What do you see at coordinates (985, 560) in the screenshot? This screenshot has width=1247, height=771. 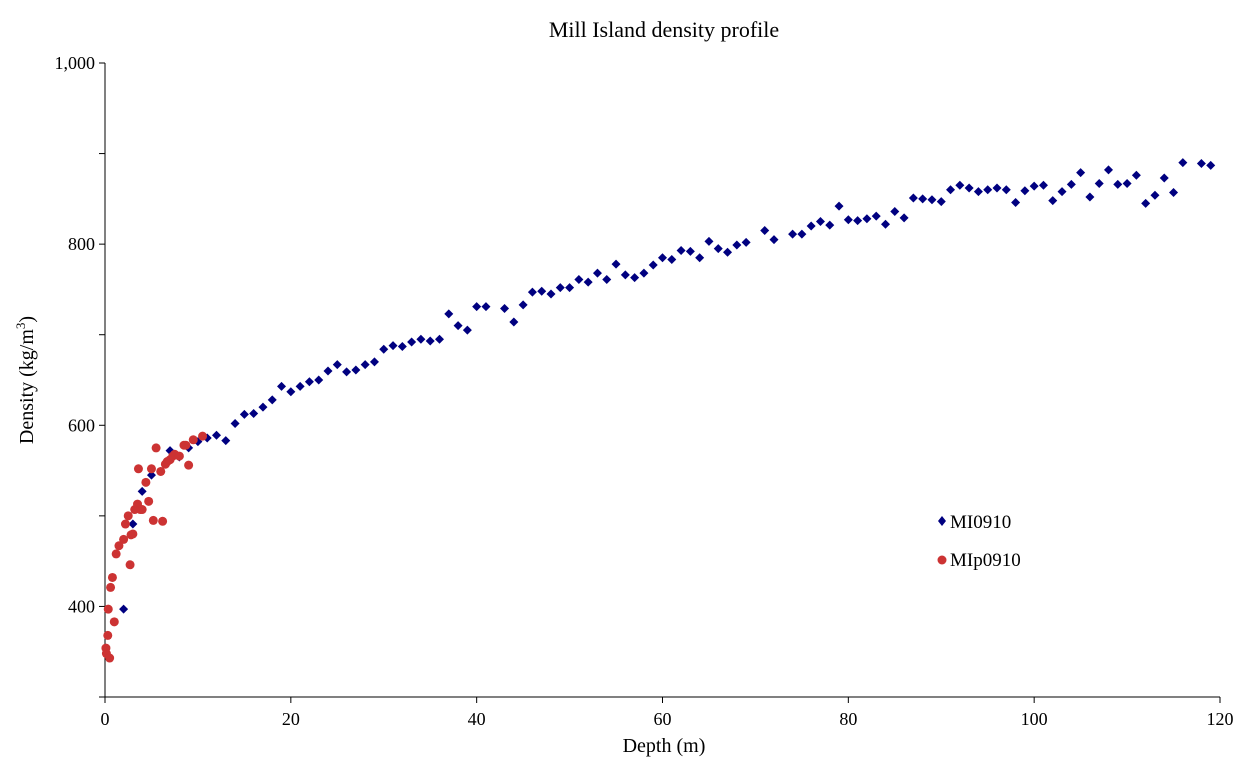 I see `legend-label-mip0910: MIp0910` at bounding box center [985, 560].